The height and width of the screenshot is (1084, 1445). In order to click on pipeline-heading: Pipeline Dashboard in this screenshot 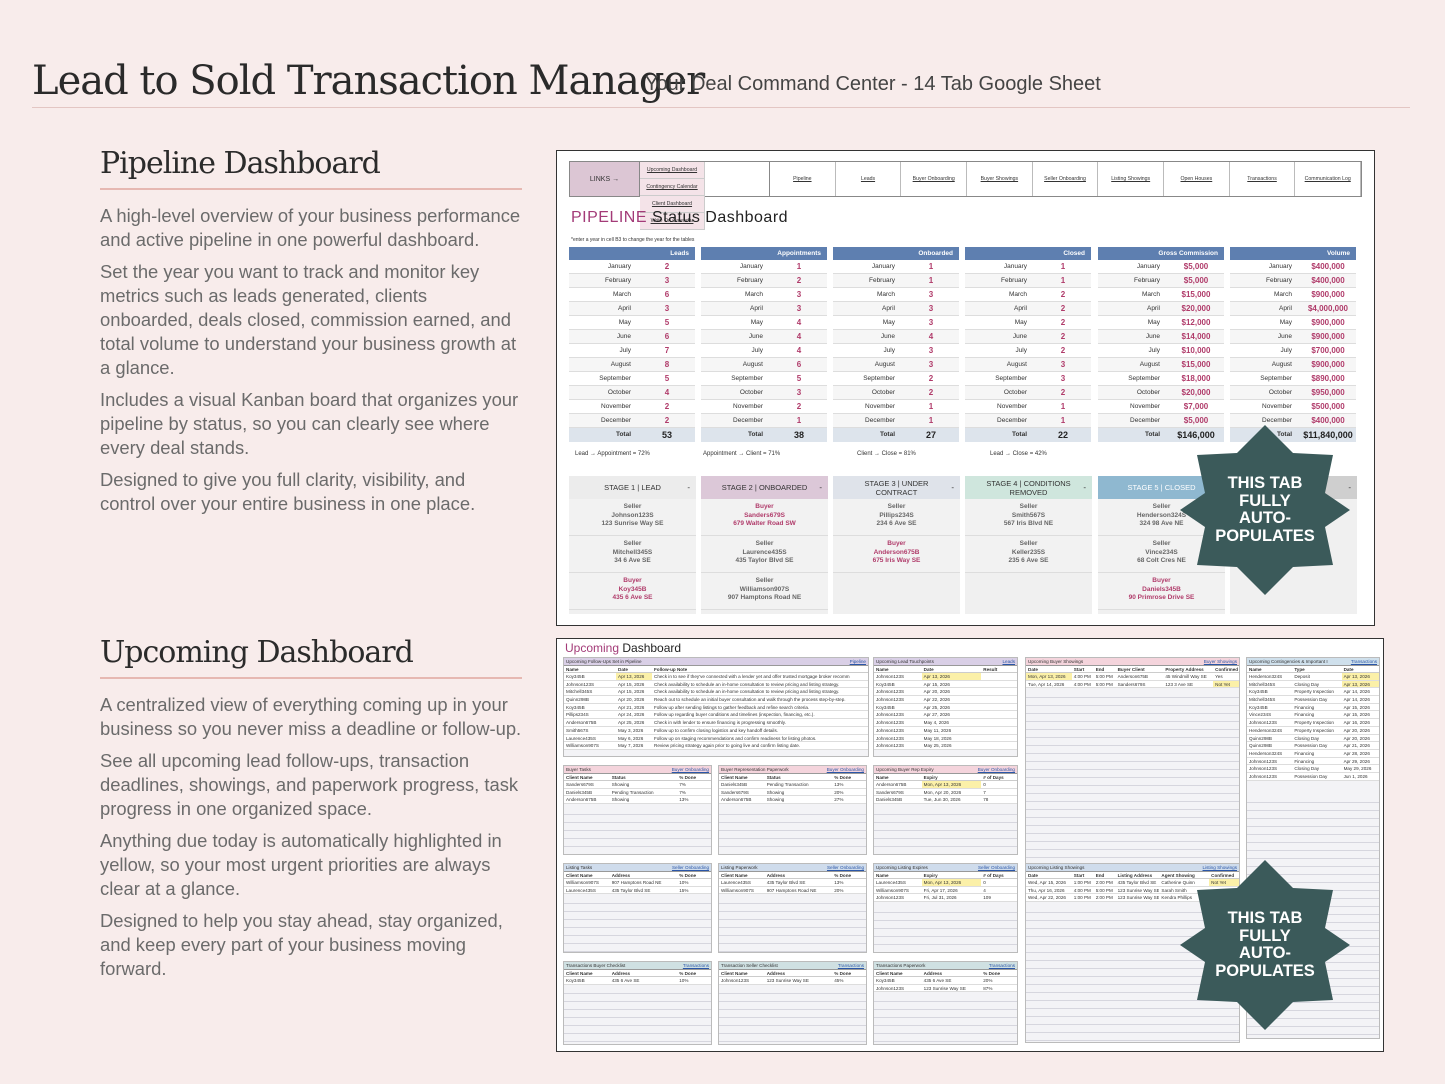, I will do `click(240, 163)`.